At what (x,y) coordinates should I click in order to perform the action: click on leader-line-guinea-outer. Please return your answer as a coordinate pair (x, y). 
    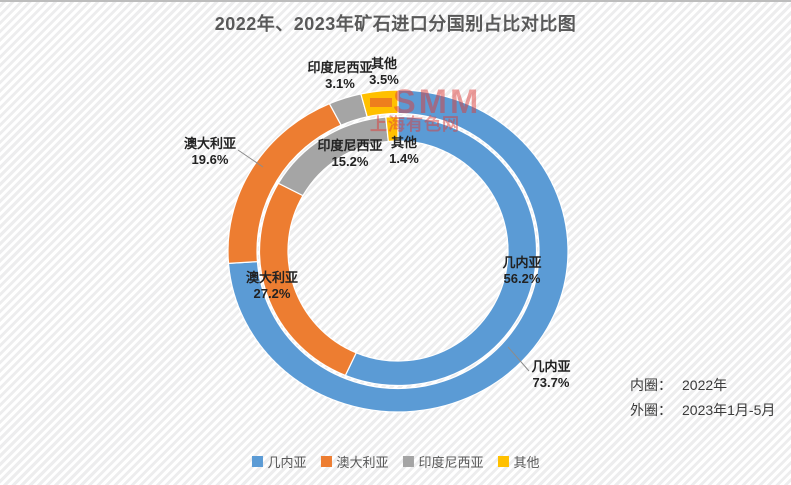
    Looking at the image, I should click on (518, 359).